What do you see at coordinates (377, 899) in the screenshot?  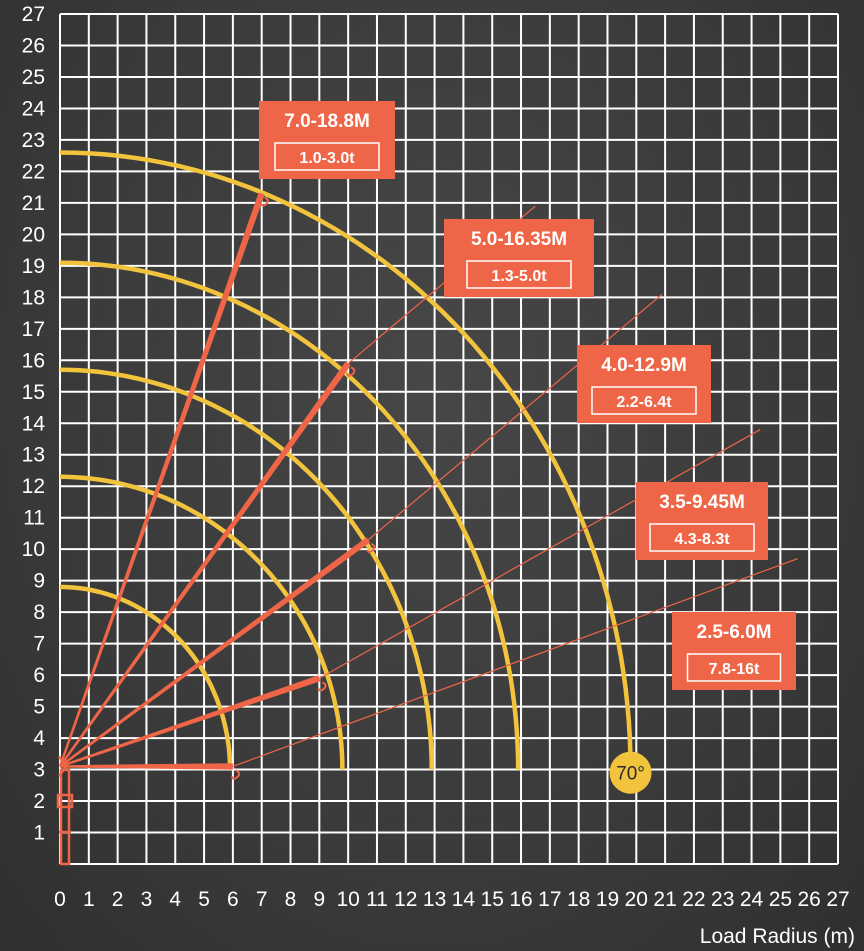 I see `x-tick-label: 11` at bounding box center [377, 899].